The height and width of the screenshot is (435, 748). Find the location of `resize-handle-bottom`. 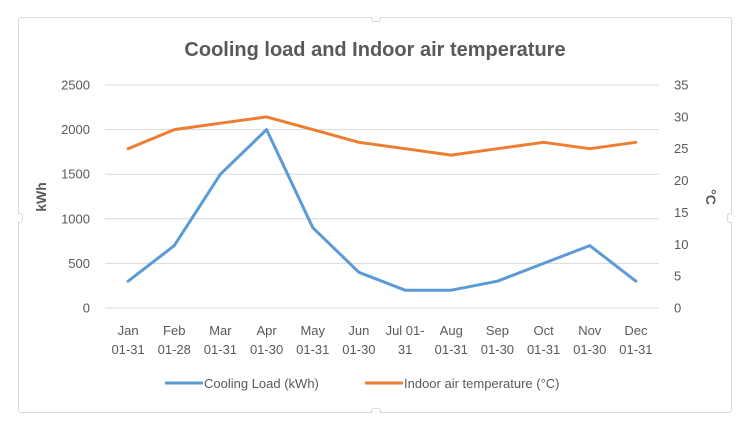

resize-handle-bottom is located at coordinates (376, 410).